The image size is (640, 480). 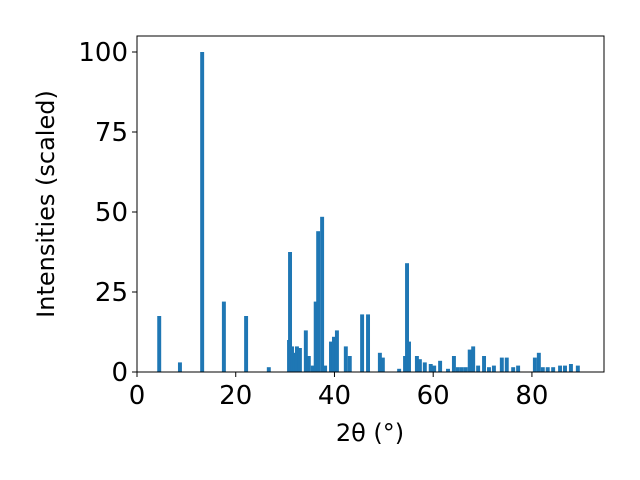 I want to click on y-tick-label: 100, so click(x=103, y=53).